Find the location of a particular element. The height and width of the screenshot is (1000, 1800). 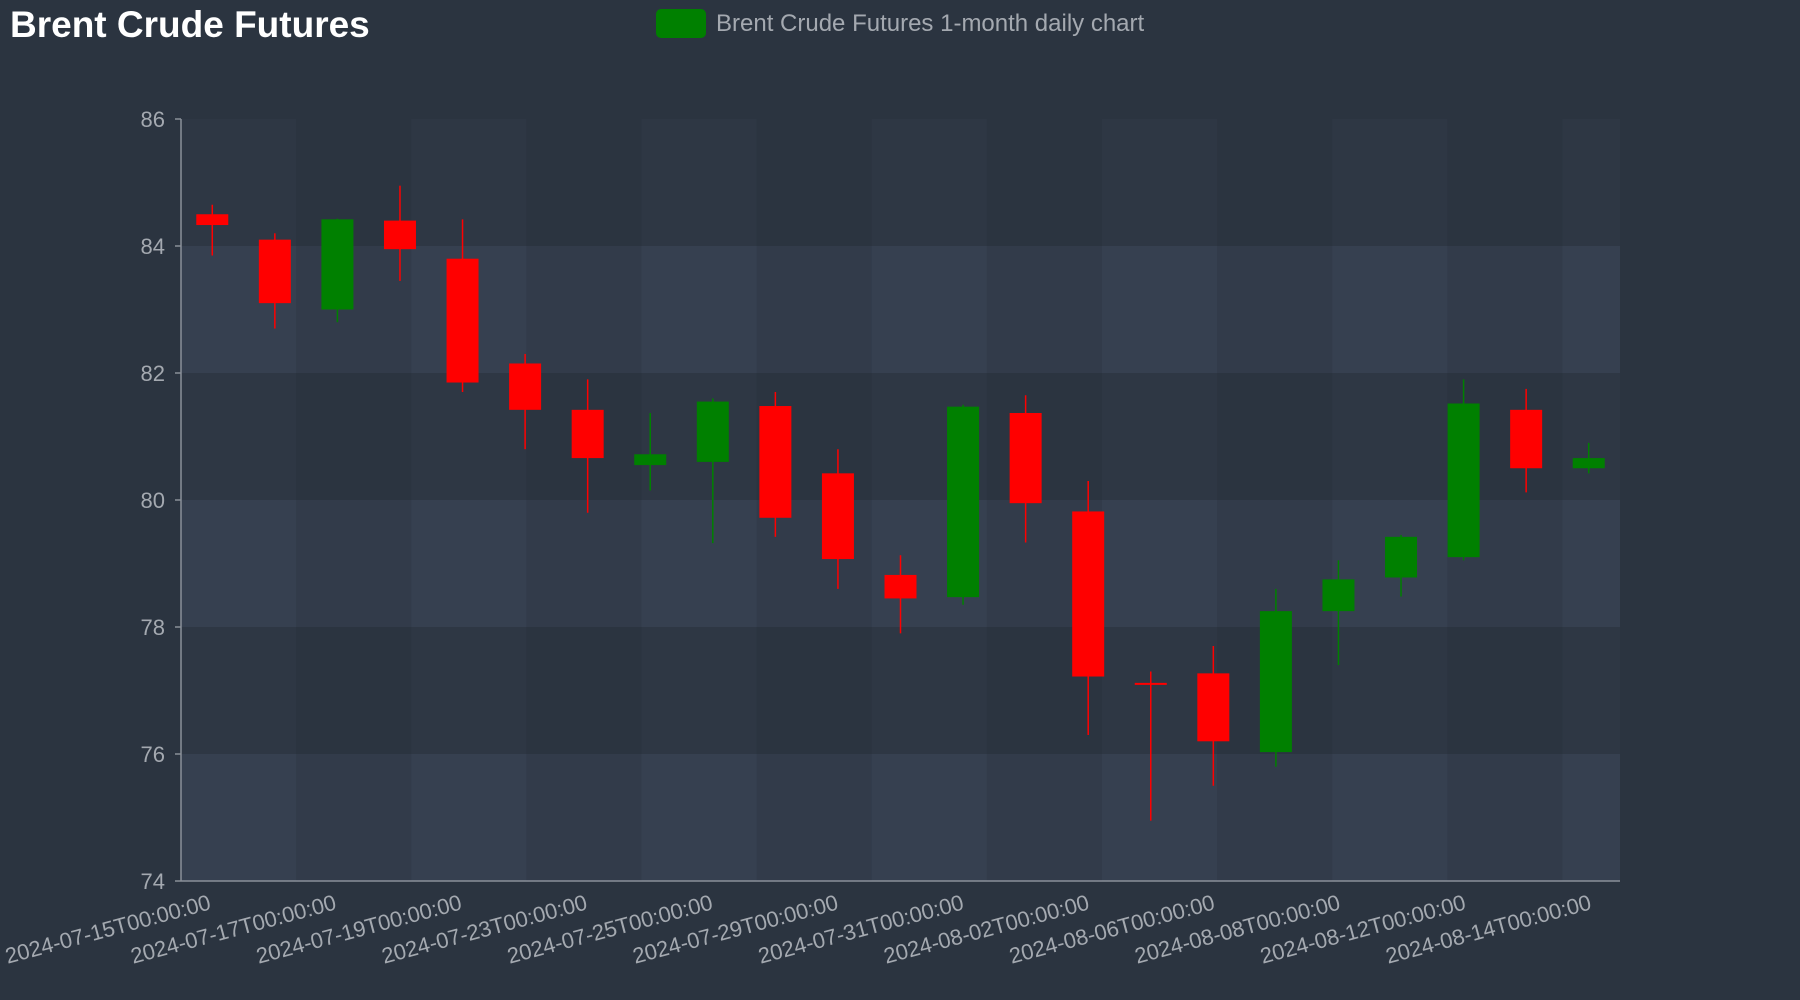

chart-title: Brent Crude Futures is located at coordinates (190, 24).